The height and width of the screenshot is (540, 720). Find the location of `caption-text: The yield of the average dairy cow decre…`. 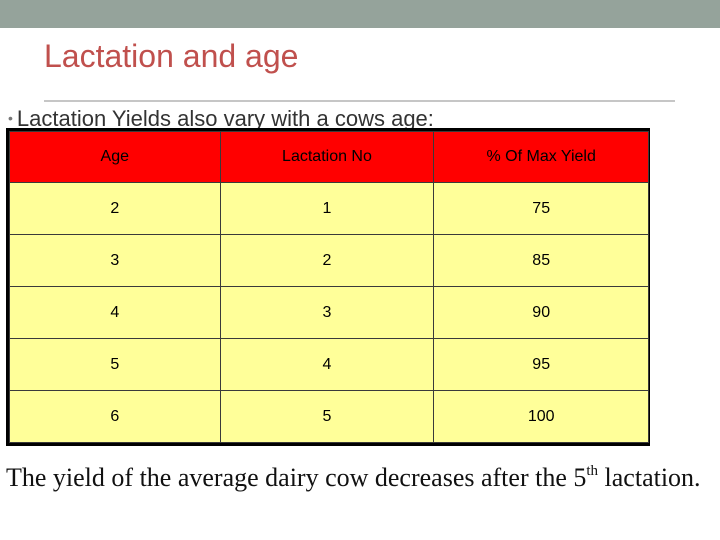

caption-text: The yield of the average dairy cow decre… is located at coordinates (356, 477).